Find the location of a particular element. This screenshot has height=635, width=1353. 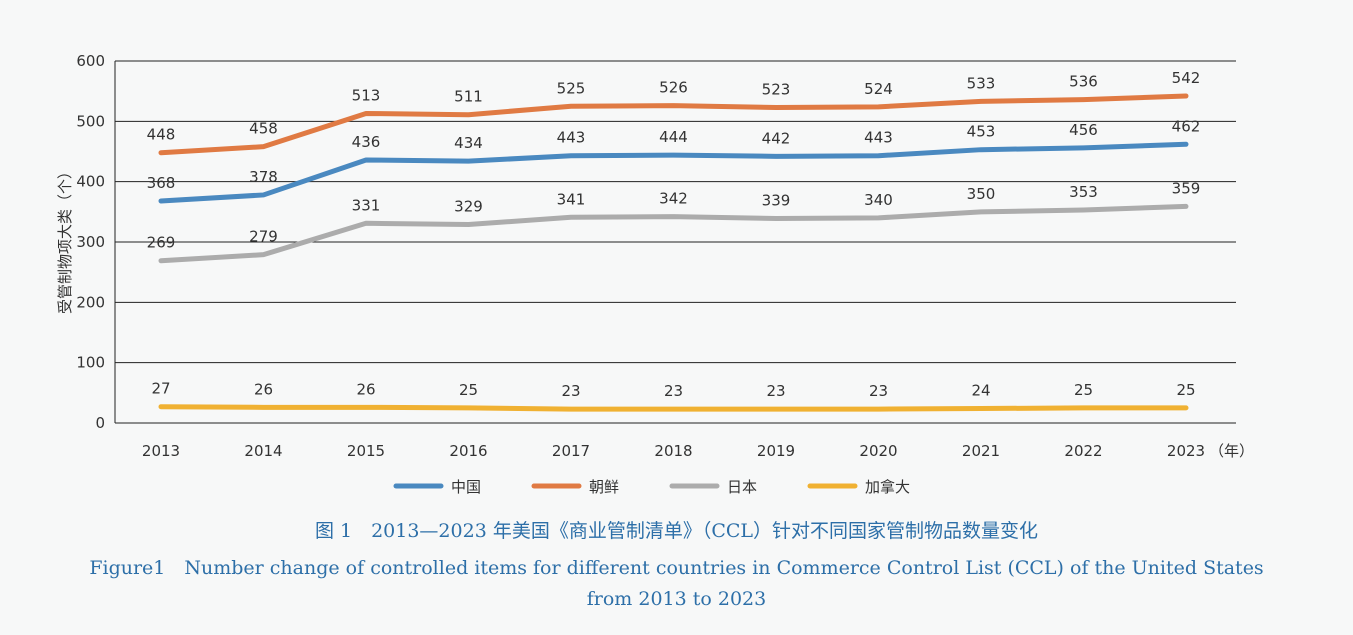

data-label-朝鲜-2015: 513 is located at coordinates (366, 95).